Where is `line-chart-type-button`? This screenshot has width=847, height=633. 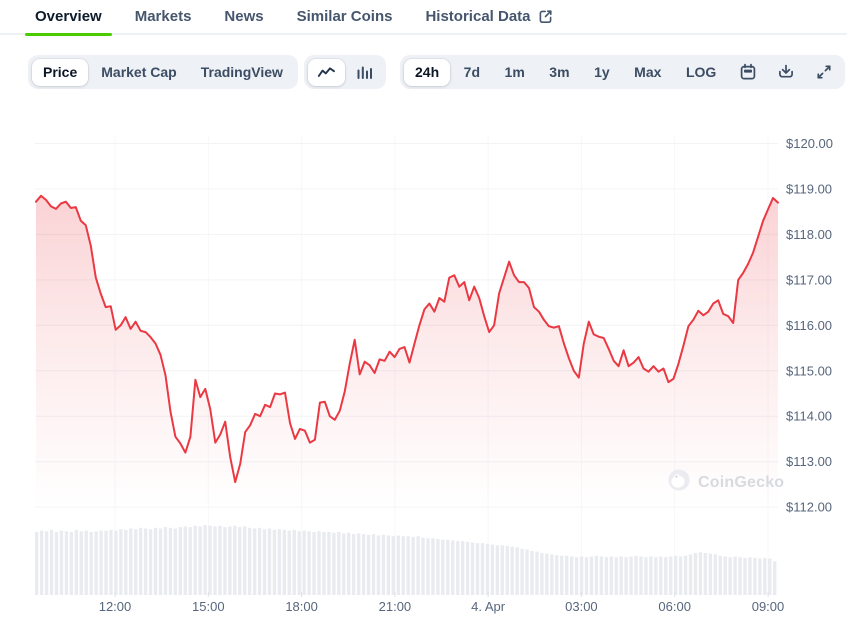 line-chart-type-button is located at coordinates (326, 72).